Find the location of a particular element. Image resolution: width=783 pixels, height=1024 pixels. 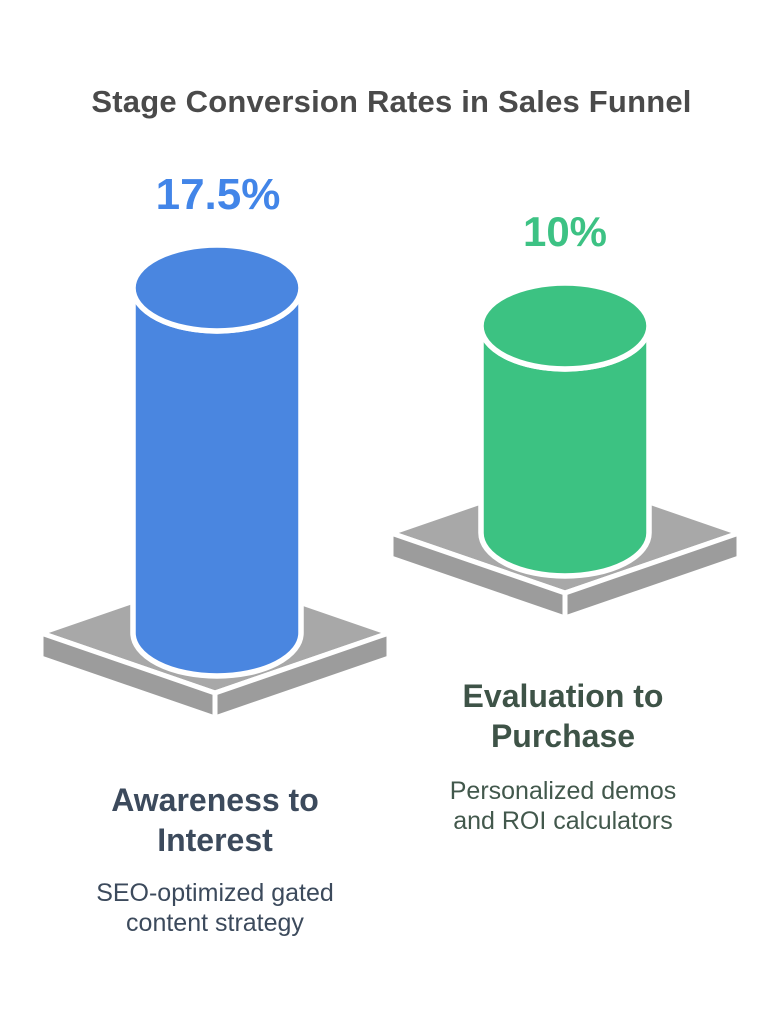

chart-title: Stage Conversion Rates in Sales Funnel is located at coordinates (391, 101).